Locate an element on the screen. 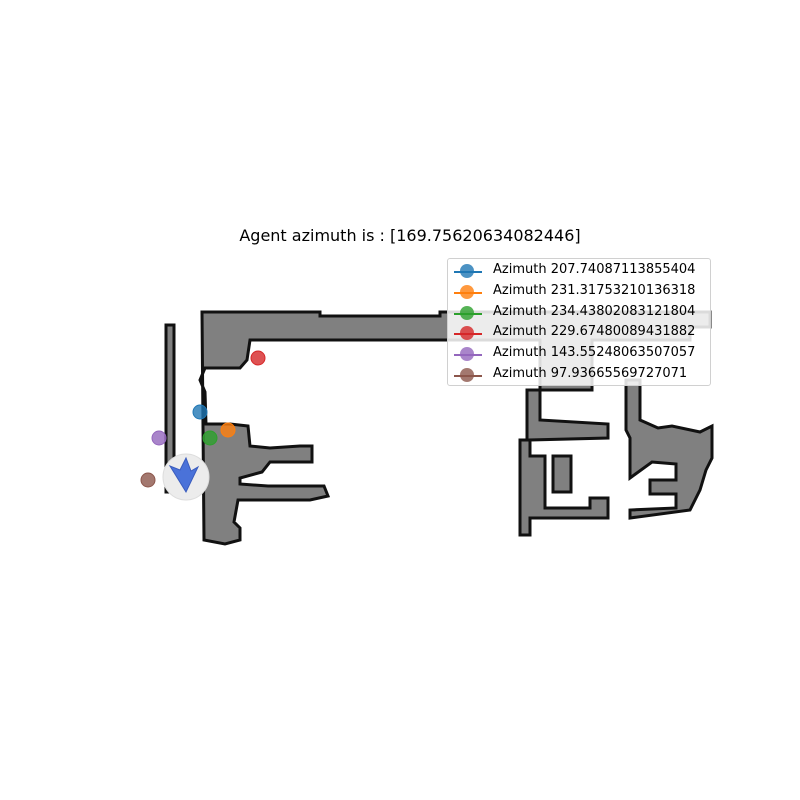 The image size is (800, 800). plot-title: Agent azimuth is : [169.75620634082446] is located at coordinates (410, 235).